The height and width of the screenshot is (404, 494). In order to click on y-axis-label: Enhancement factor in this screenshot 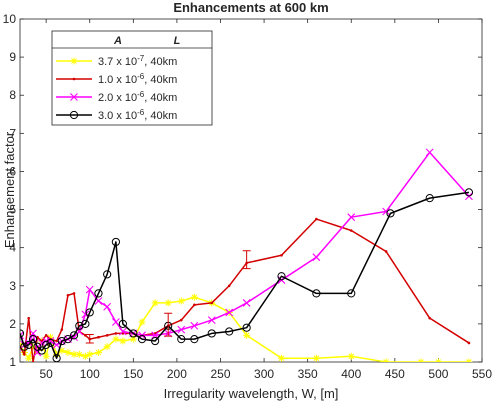, I will do `click(9, 189)`.